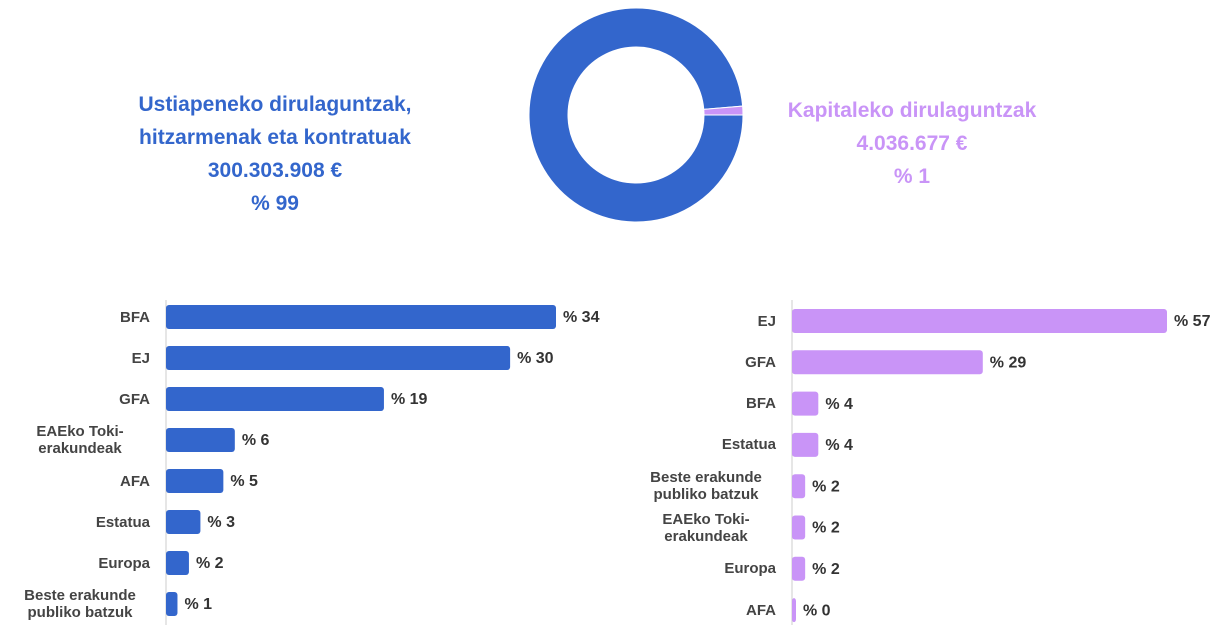 This screenshot has width=1222, height=625. Describe the element at coordinates (221, 522) in the screenshot. I see `value-label: % 3` at that location.